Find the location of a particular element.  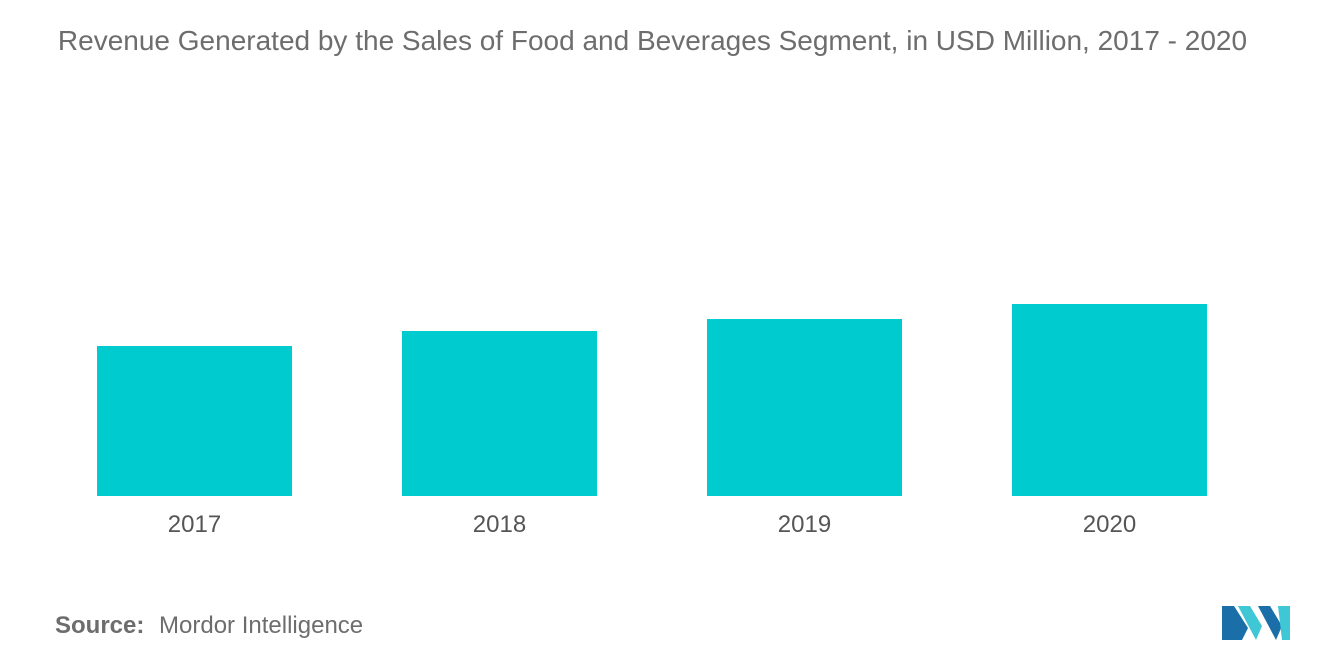

logo-shape-right-a is located at coordinates (1270, 623).